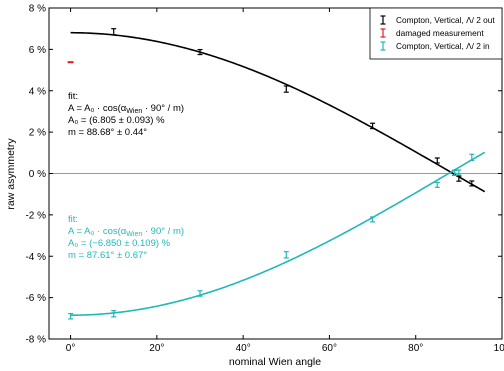 This screenshot has height=371, width=504. I want to click on y-tick-label: -4 %, so click(35, 257).